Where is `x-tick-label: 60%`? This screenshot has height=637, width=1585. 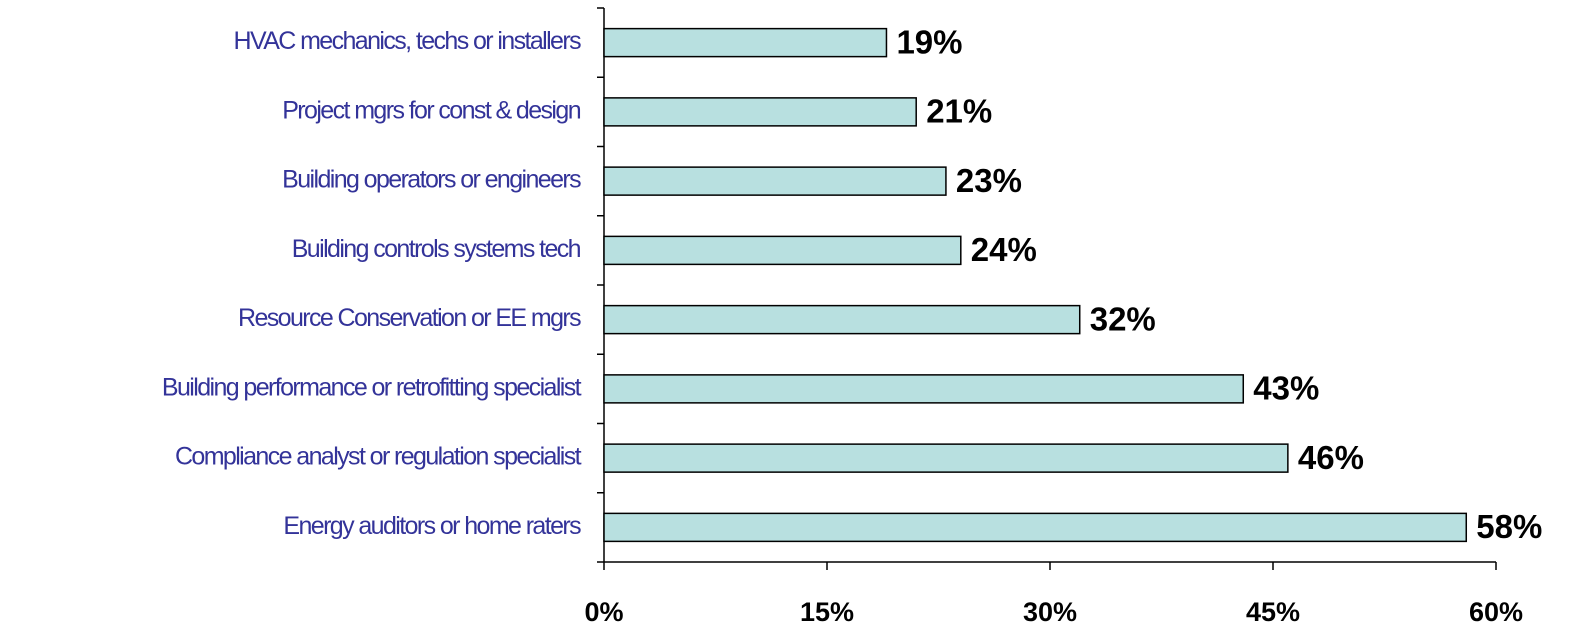
x-tick-label: 60% is located at coordinates (1496, 612).